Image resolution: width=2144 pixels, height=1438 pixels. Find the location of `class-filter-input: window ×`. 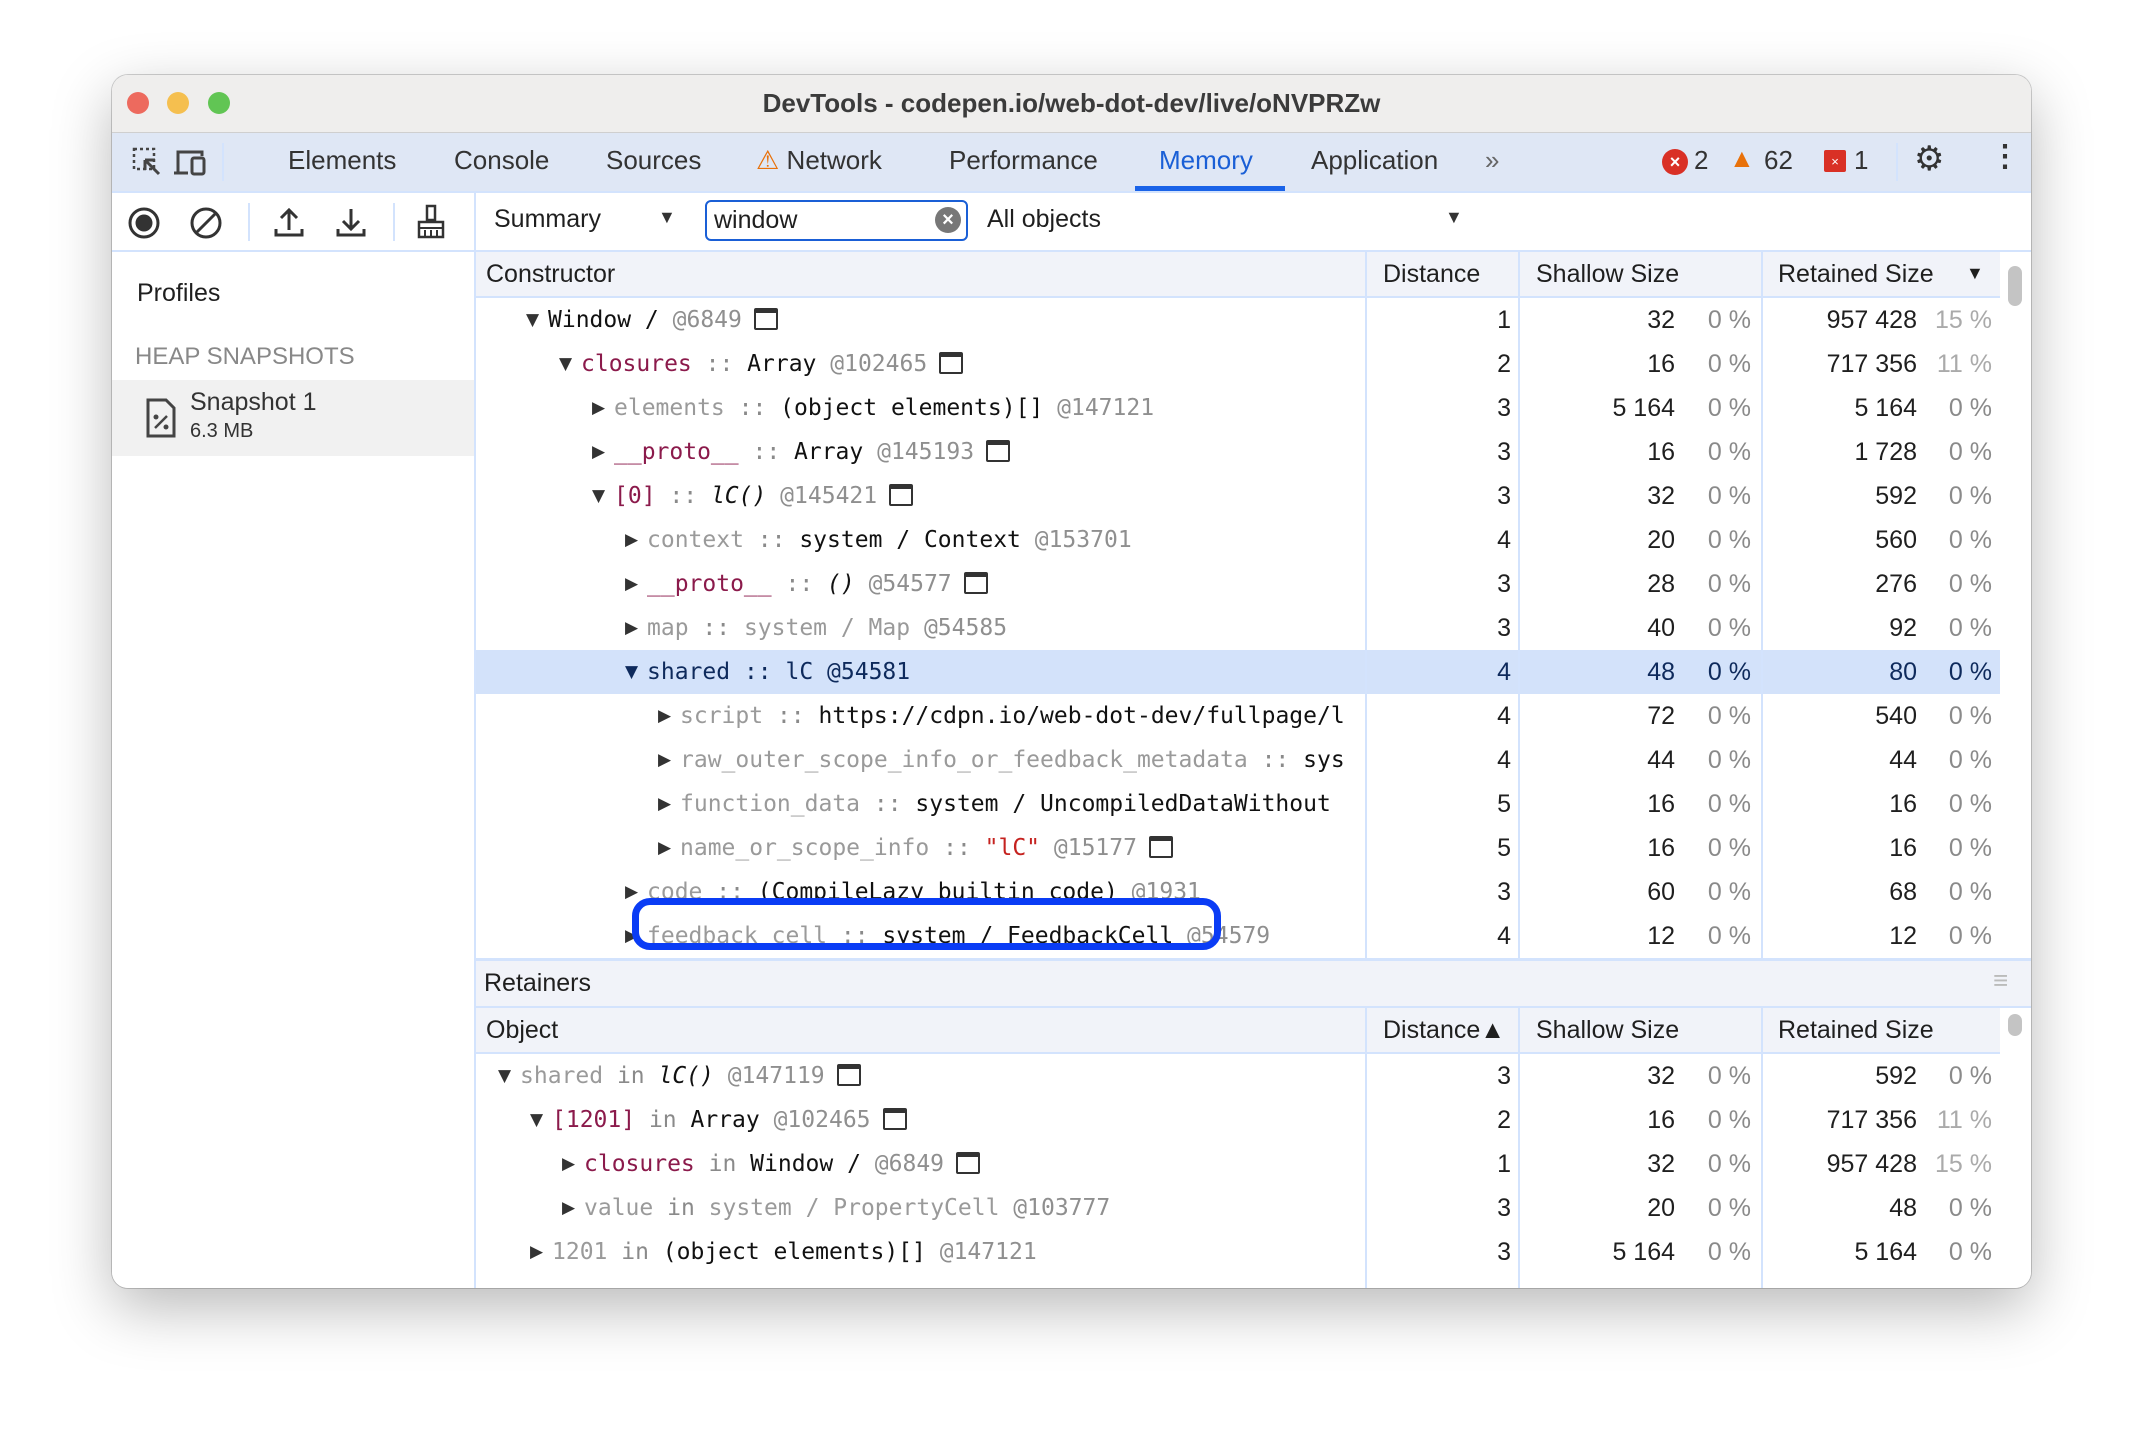

class-filter-input: window × is located at coordinates (836, 220).